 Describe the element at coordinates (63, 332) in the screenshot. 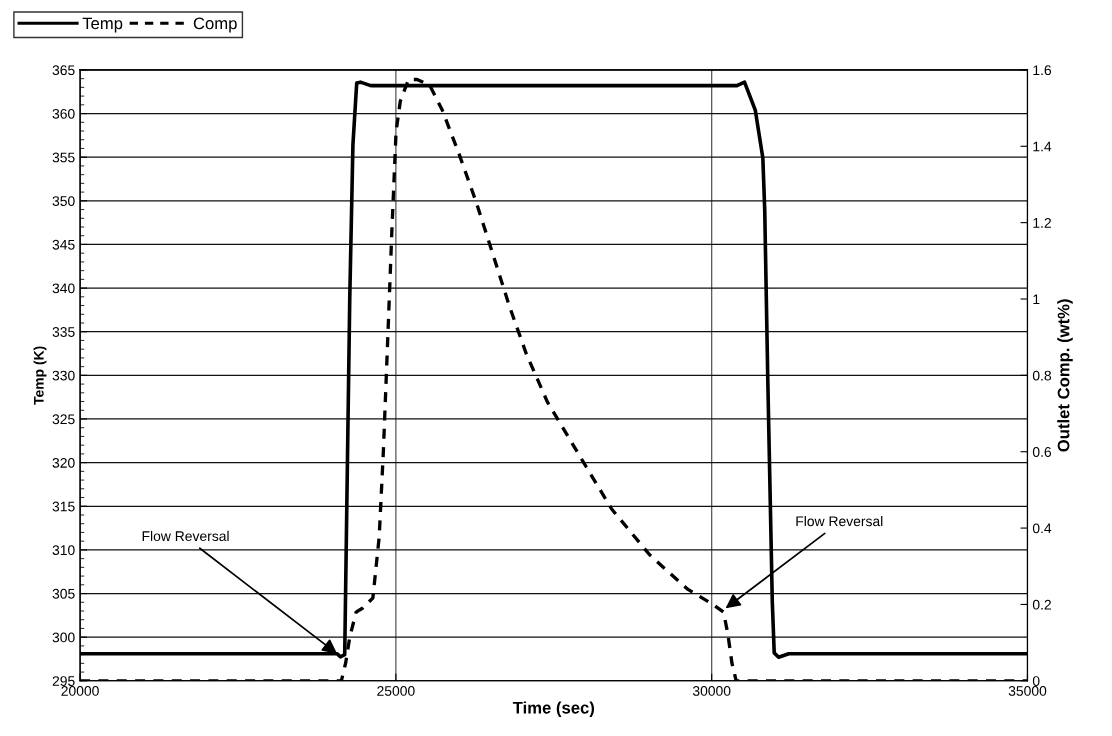

I see `y-tick-label: 335` at that location.